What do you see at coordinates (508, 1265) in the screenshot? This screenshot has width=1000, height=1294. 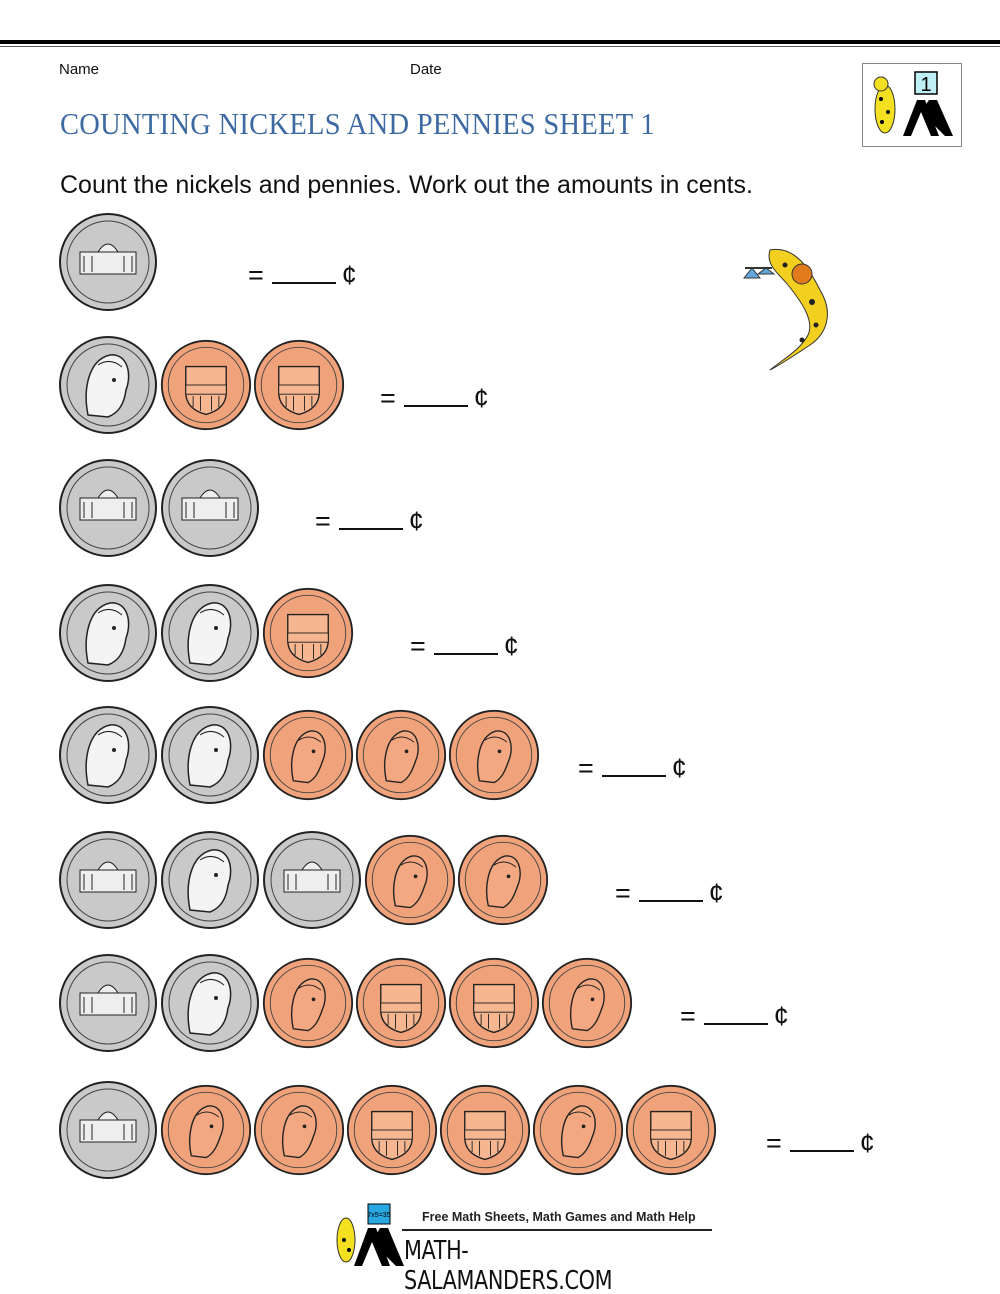 I see `footer-brand: MATH-SALAMANDERS.COM` at bounding box center [508, 1265].